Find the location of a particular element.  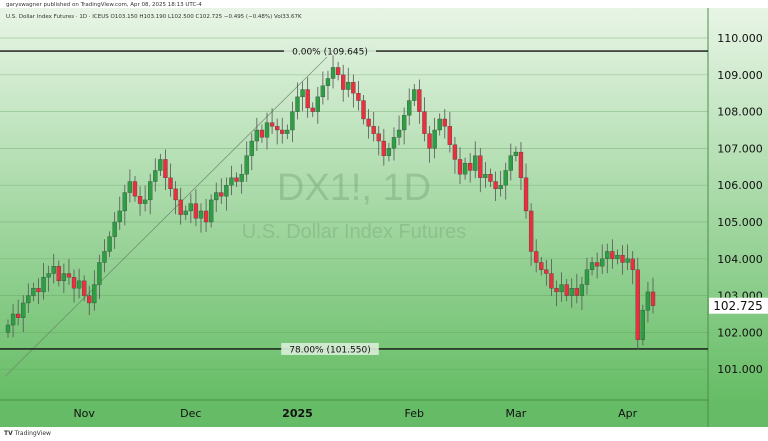

x-tick-label: Feb is located at coordinates (414, 413).